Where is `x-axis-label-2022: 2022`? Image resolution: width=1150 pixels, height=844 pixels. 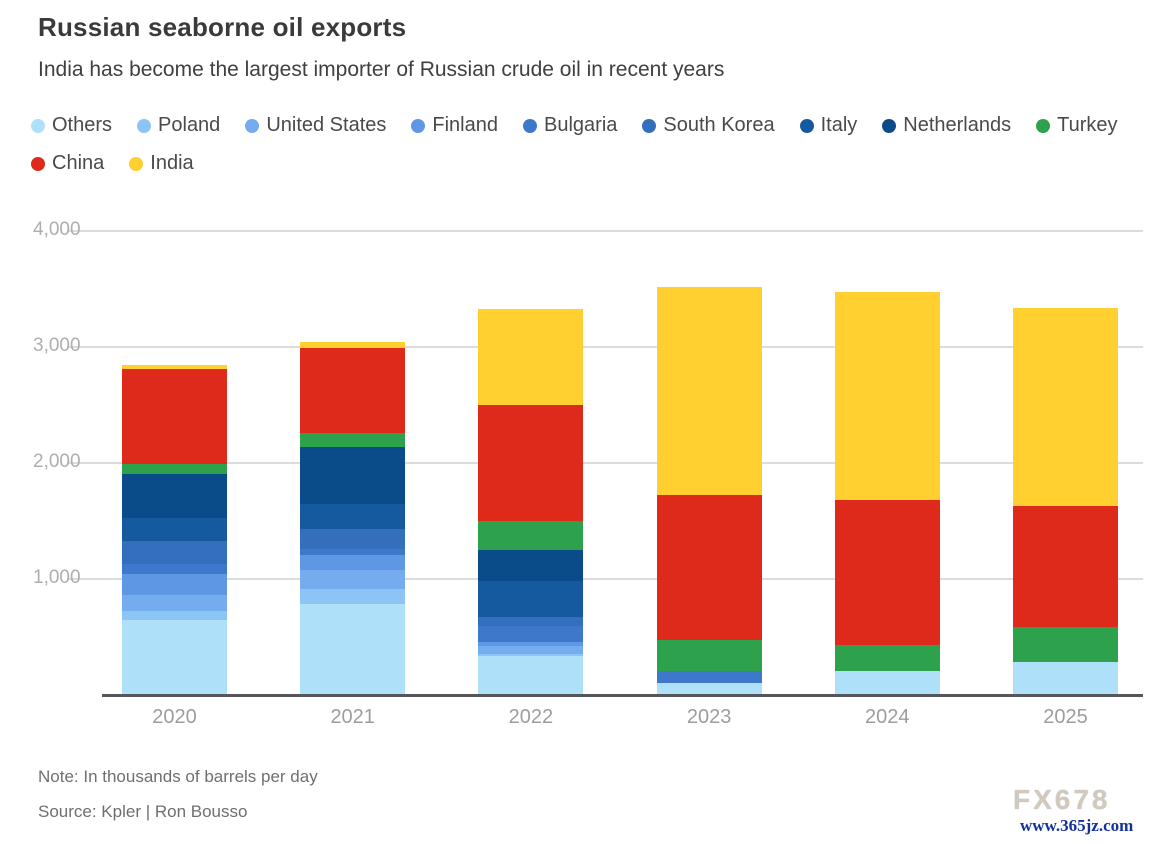 x-axis-label-2022: 2022 is located at coordinates (531, 717).